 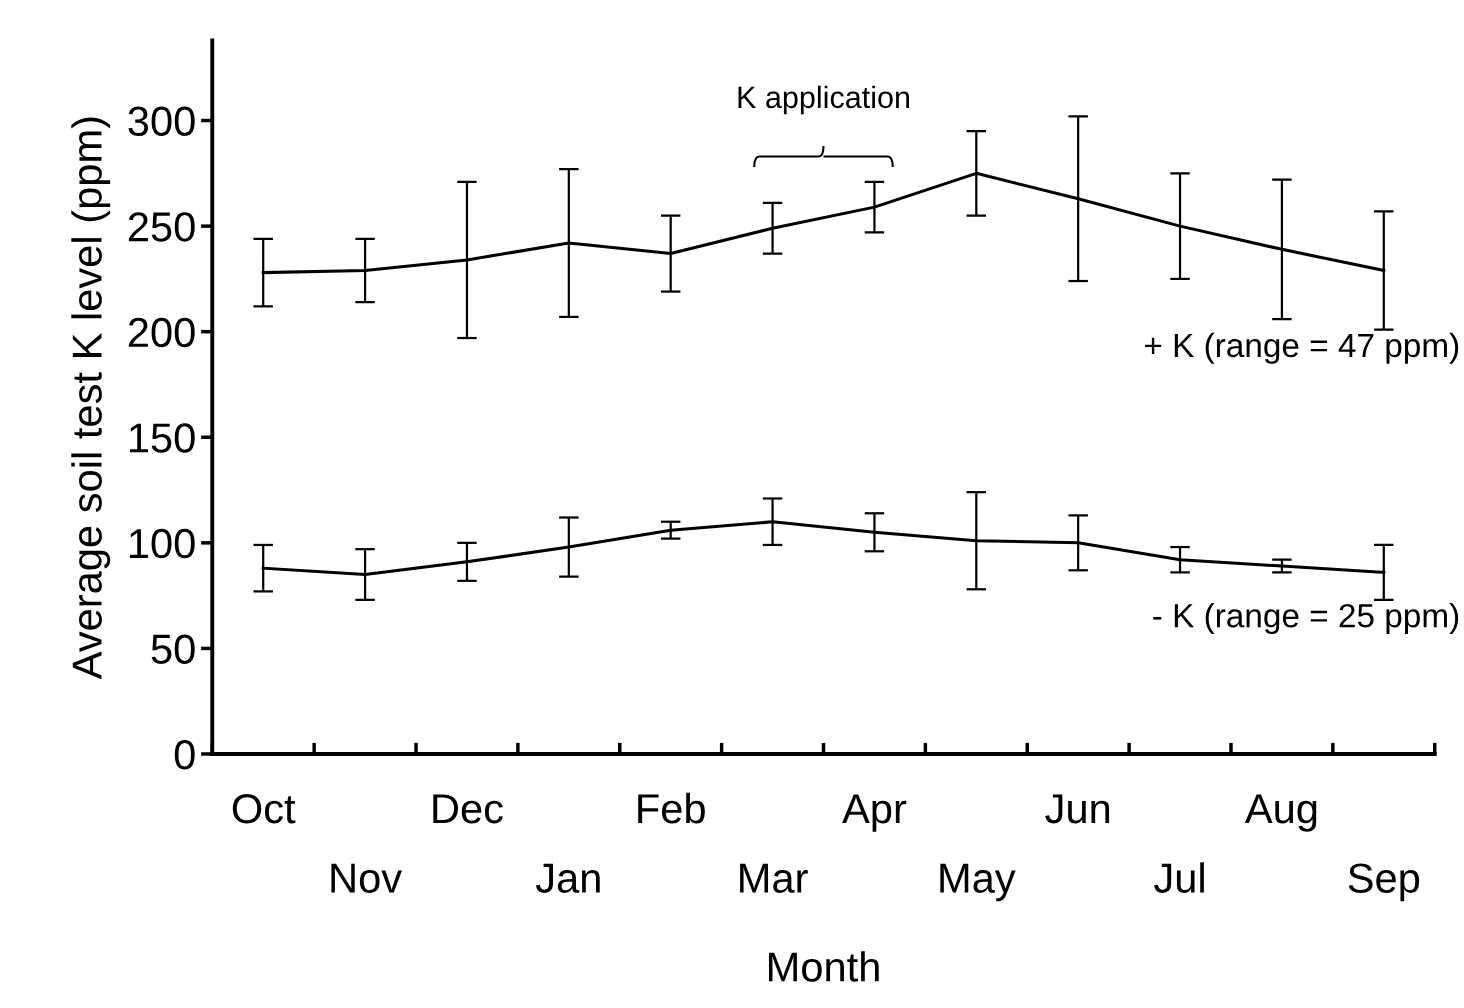 I want to click on x-tick-label: Aug, so click(x=1280, y=813).